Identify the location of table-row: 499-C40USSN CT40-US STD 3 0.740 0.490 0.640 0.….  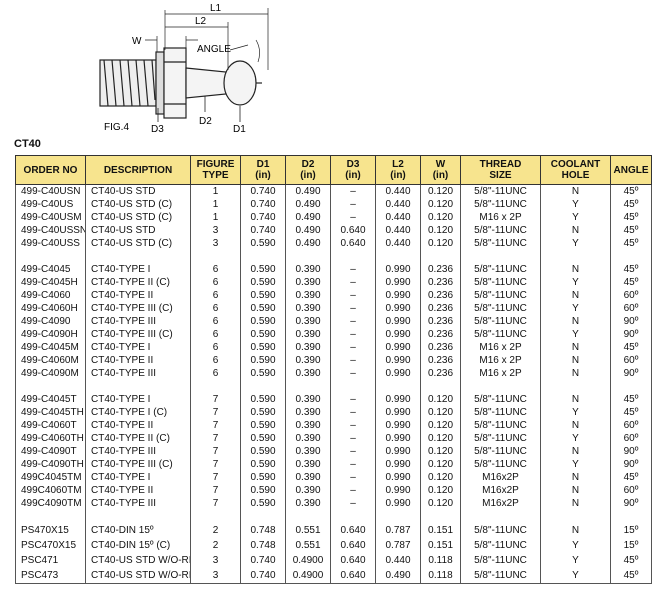
(333, 230).